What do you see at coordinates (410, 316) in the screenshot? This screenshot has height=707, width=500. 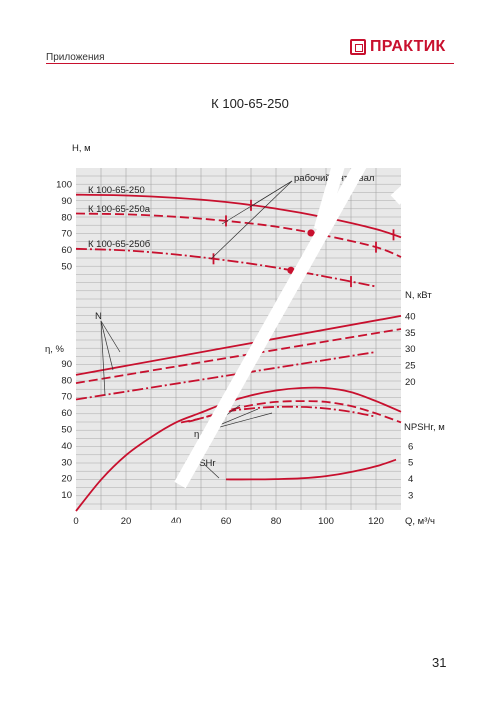 I see `power-tick-label: 40` at bounding box center [410, 316].